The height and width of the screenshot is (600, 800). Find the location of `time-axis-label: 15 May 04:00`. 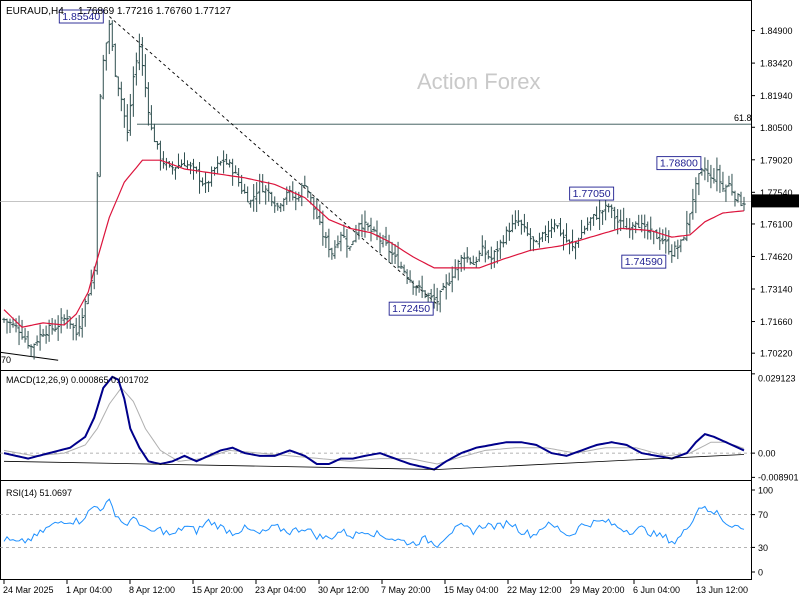

time-axis-label: 15 May 04:00 is located at coordinates (471, 590).